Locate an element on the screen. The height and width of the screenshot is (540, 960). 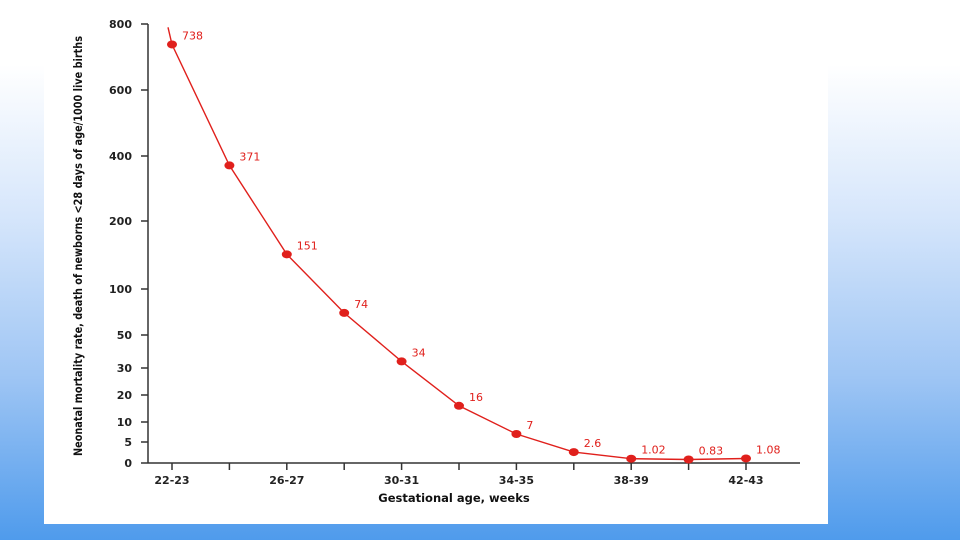
x-tick-label: 42-43 is located at coordinates (745, 480).